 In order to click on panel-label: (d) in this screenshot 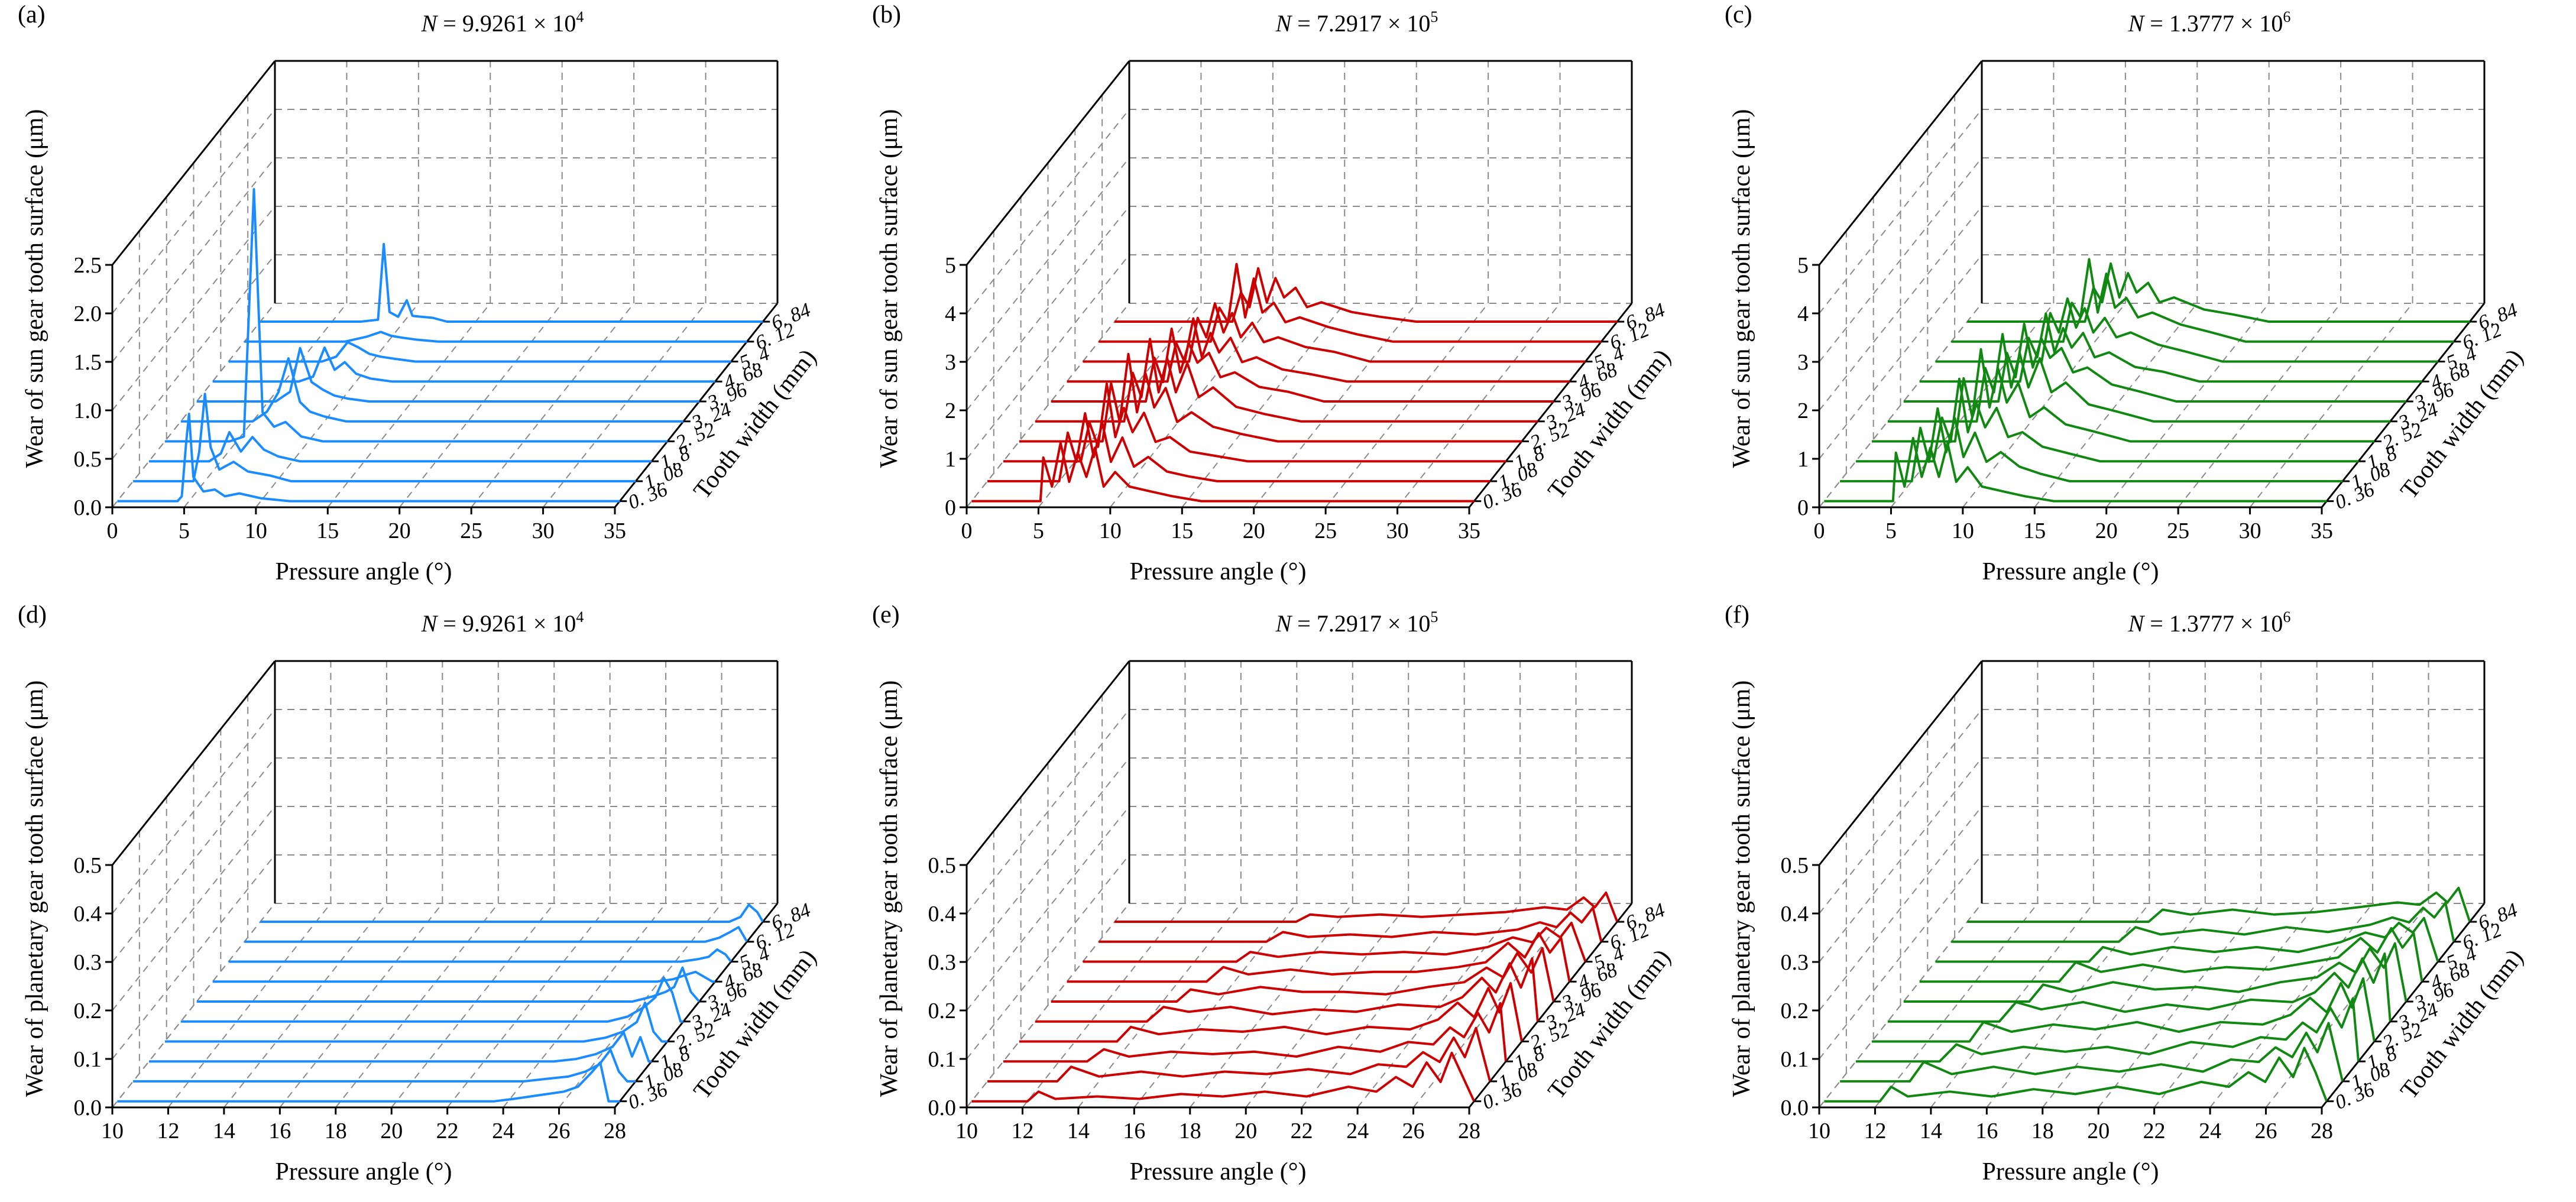, I will do `click(32, 615)`.